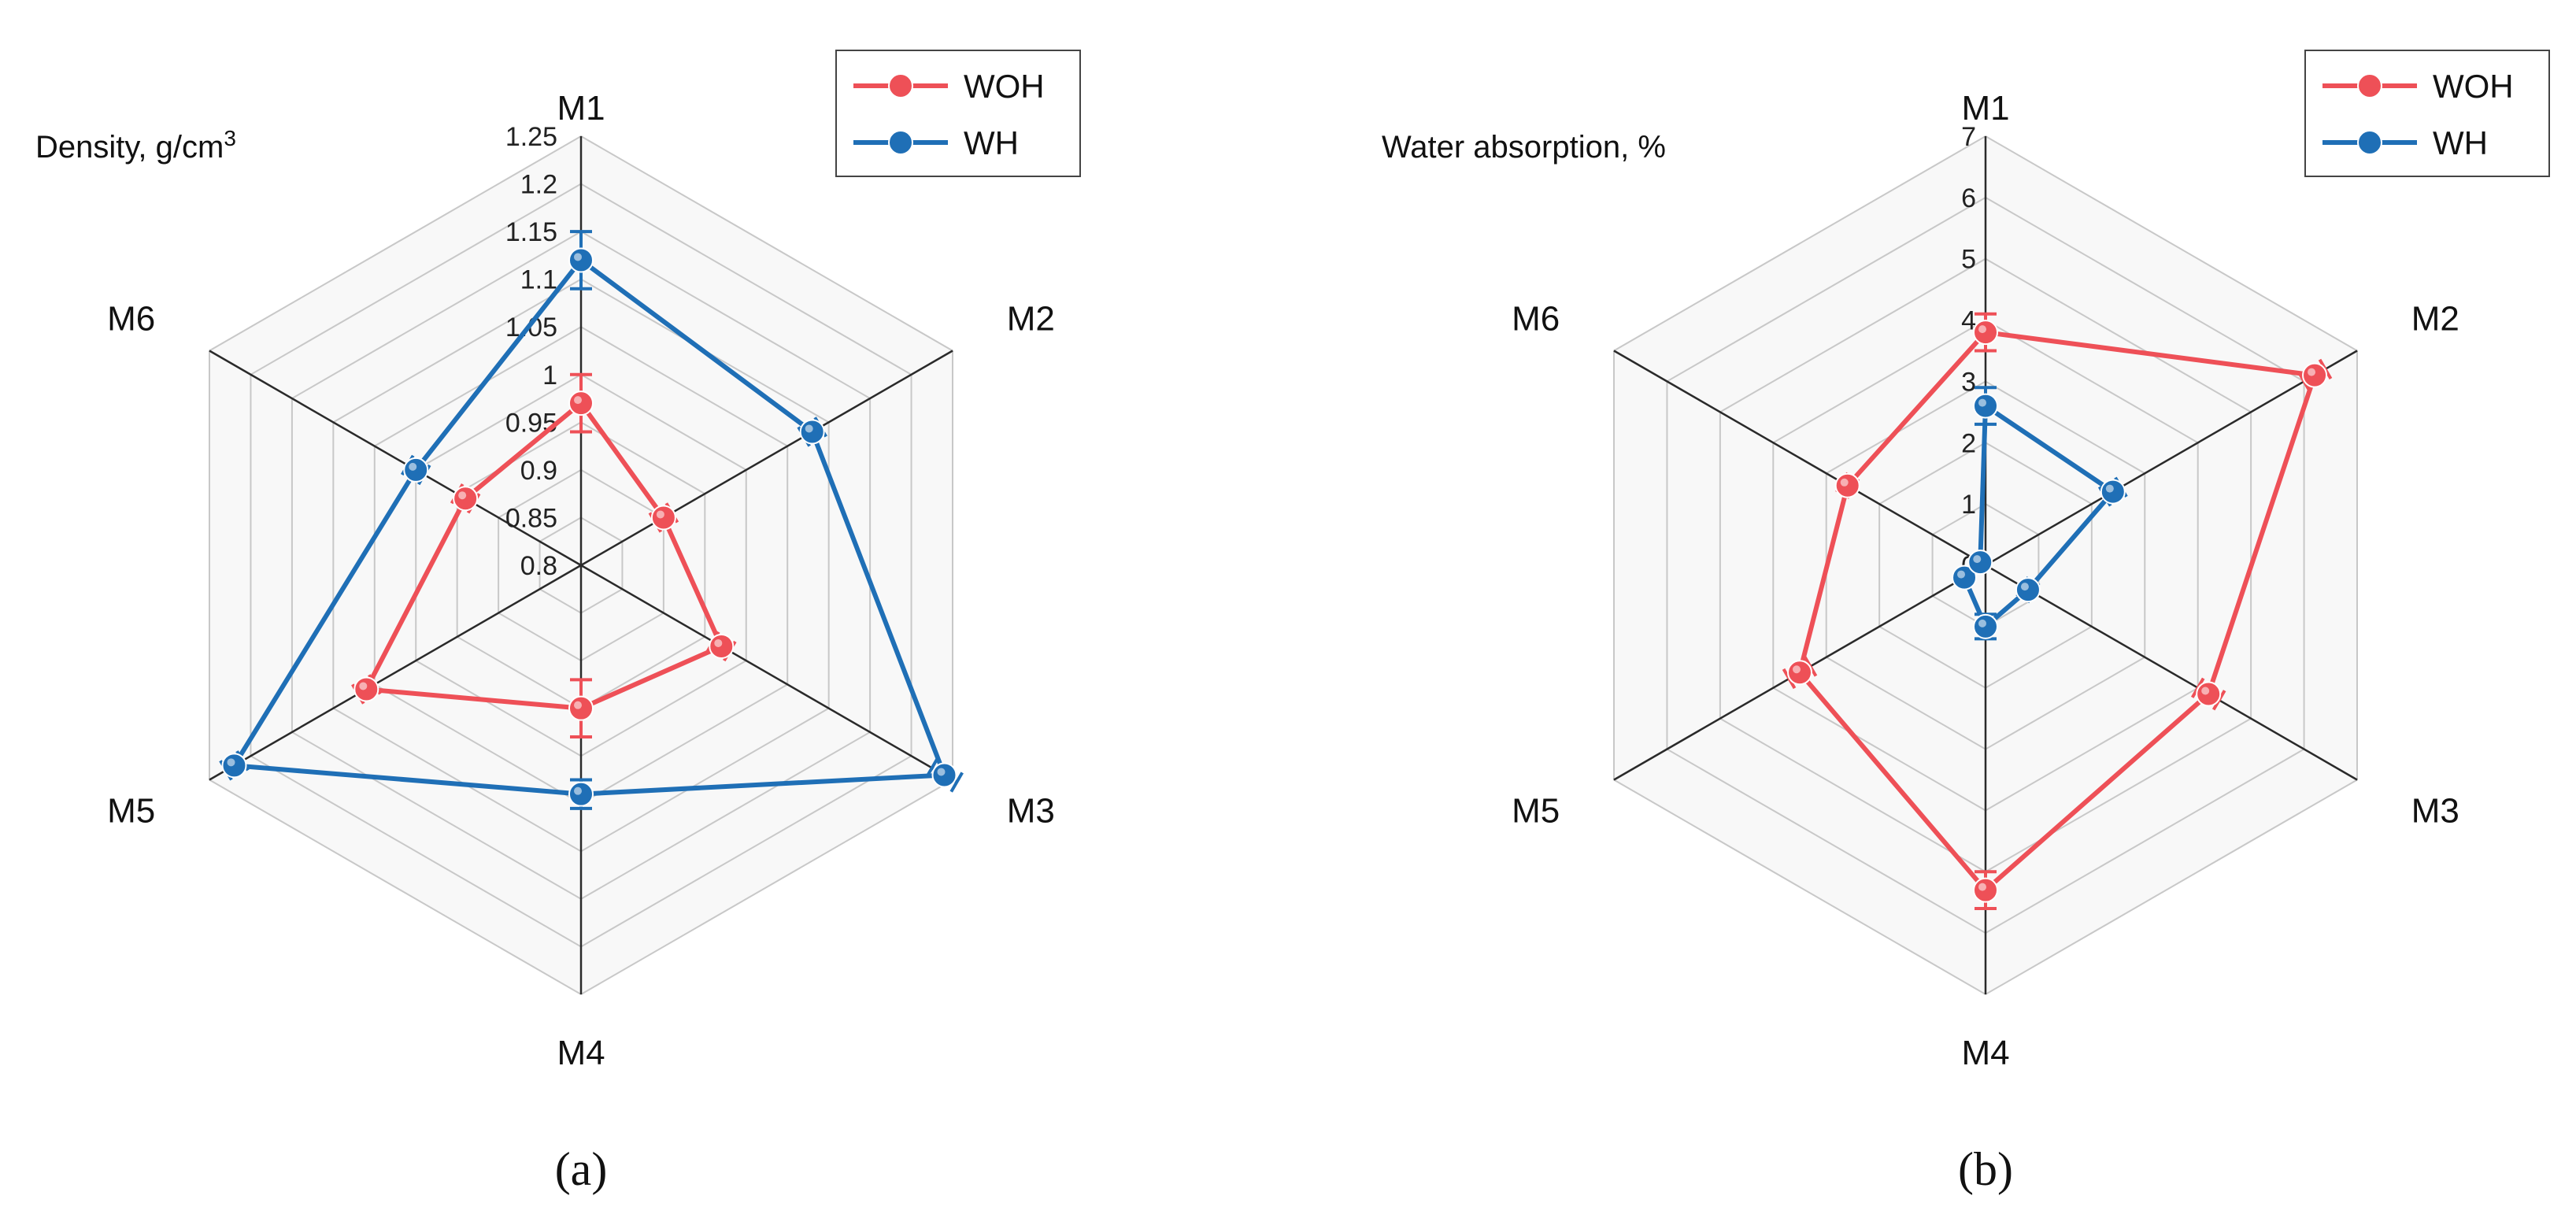  Describe the element at coordinates (538, 566) in the screenshot. I see `tick-label: 0.8` at that location.